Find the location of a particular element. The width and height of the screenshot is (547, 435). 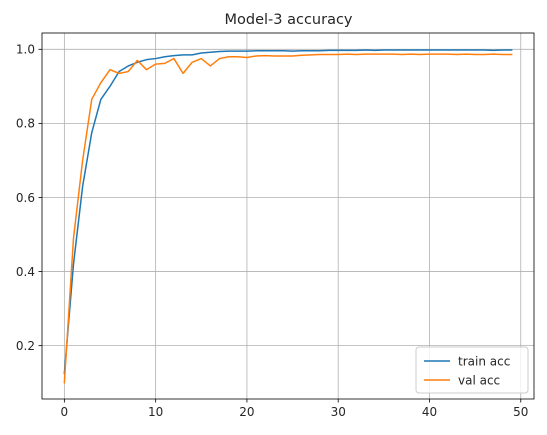

legend: train acc val acc is located at coordinates (472, 370).